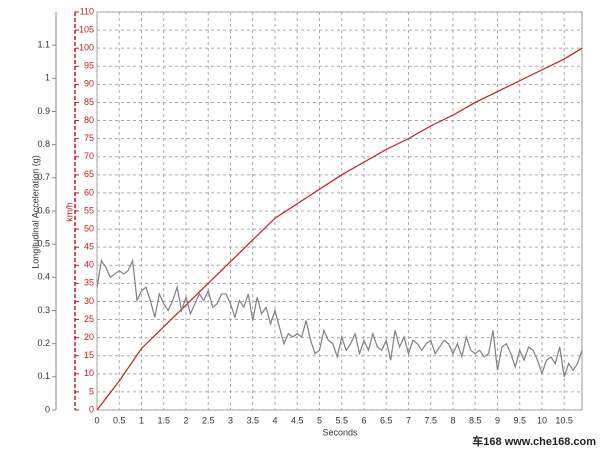 The image size is (600, 450). I want to click on y-tick-label: 1, so click(47, 78).